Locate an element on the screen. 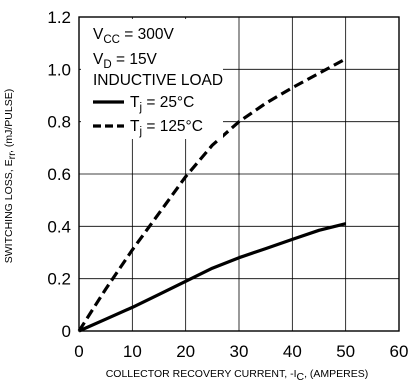  y-axis-label-sub: rr is located at coordinates (12, 155).